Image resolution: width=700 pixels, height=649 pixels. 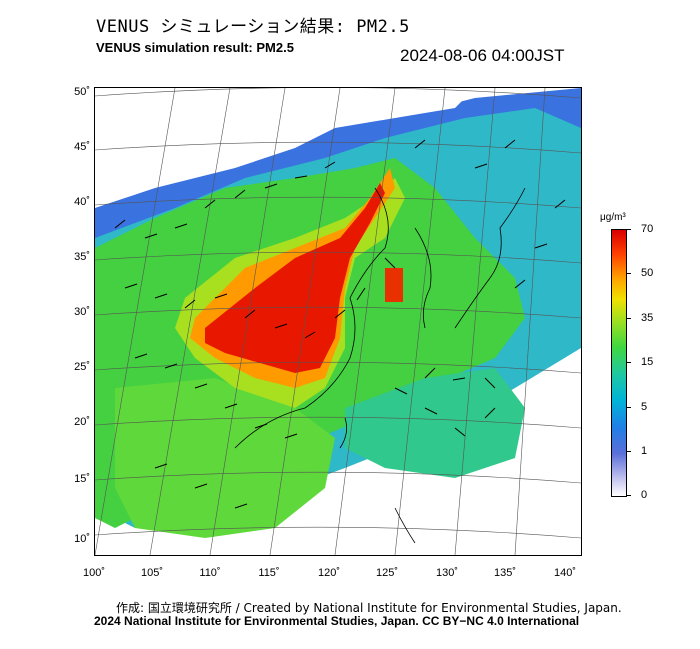 I want to click on lon-tick-105: 105˚, so click(x=152, y=573).